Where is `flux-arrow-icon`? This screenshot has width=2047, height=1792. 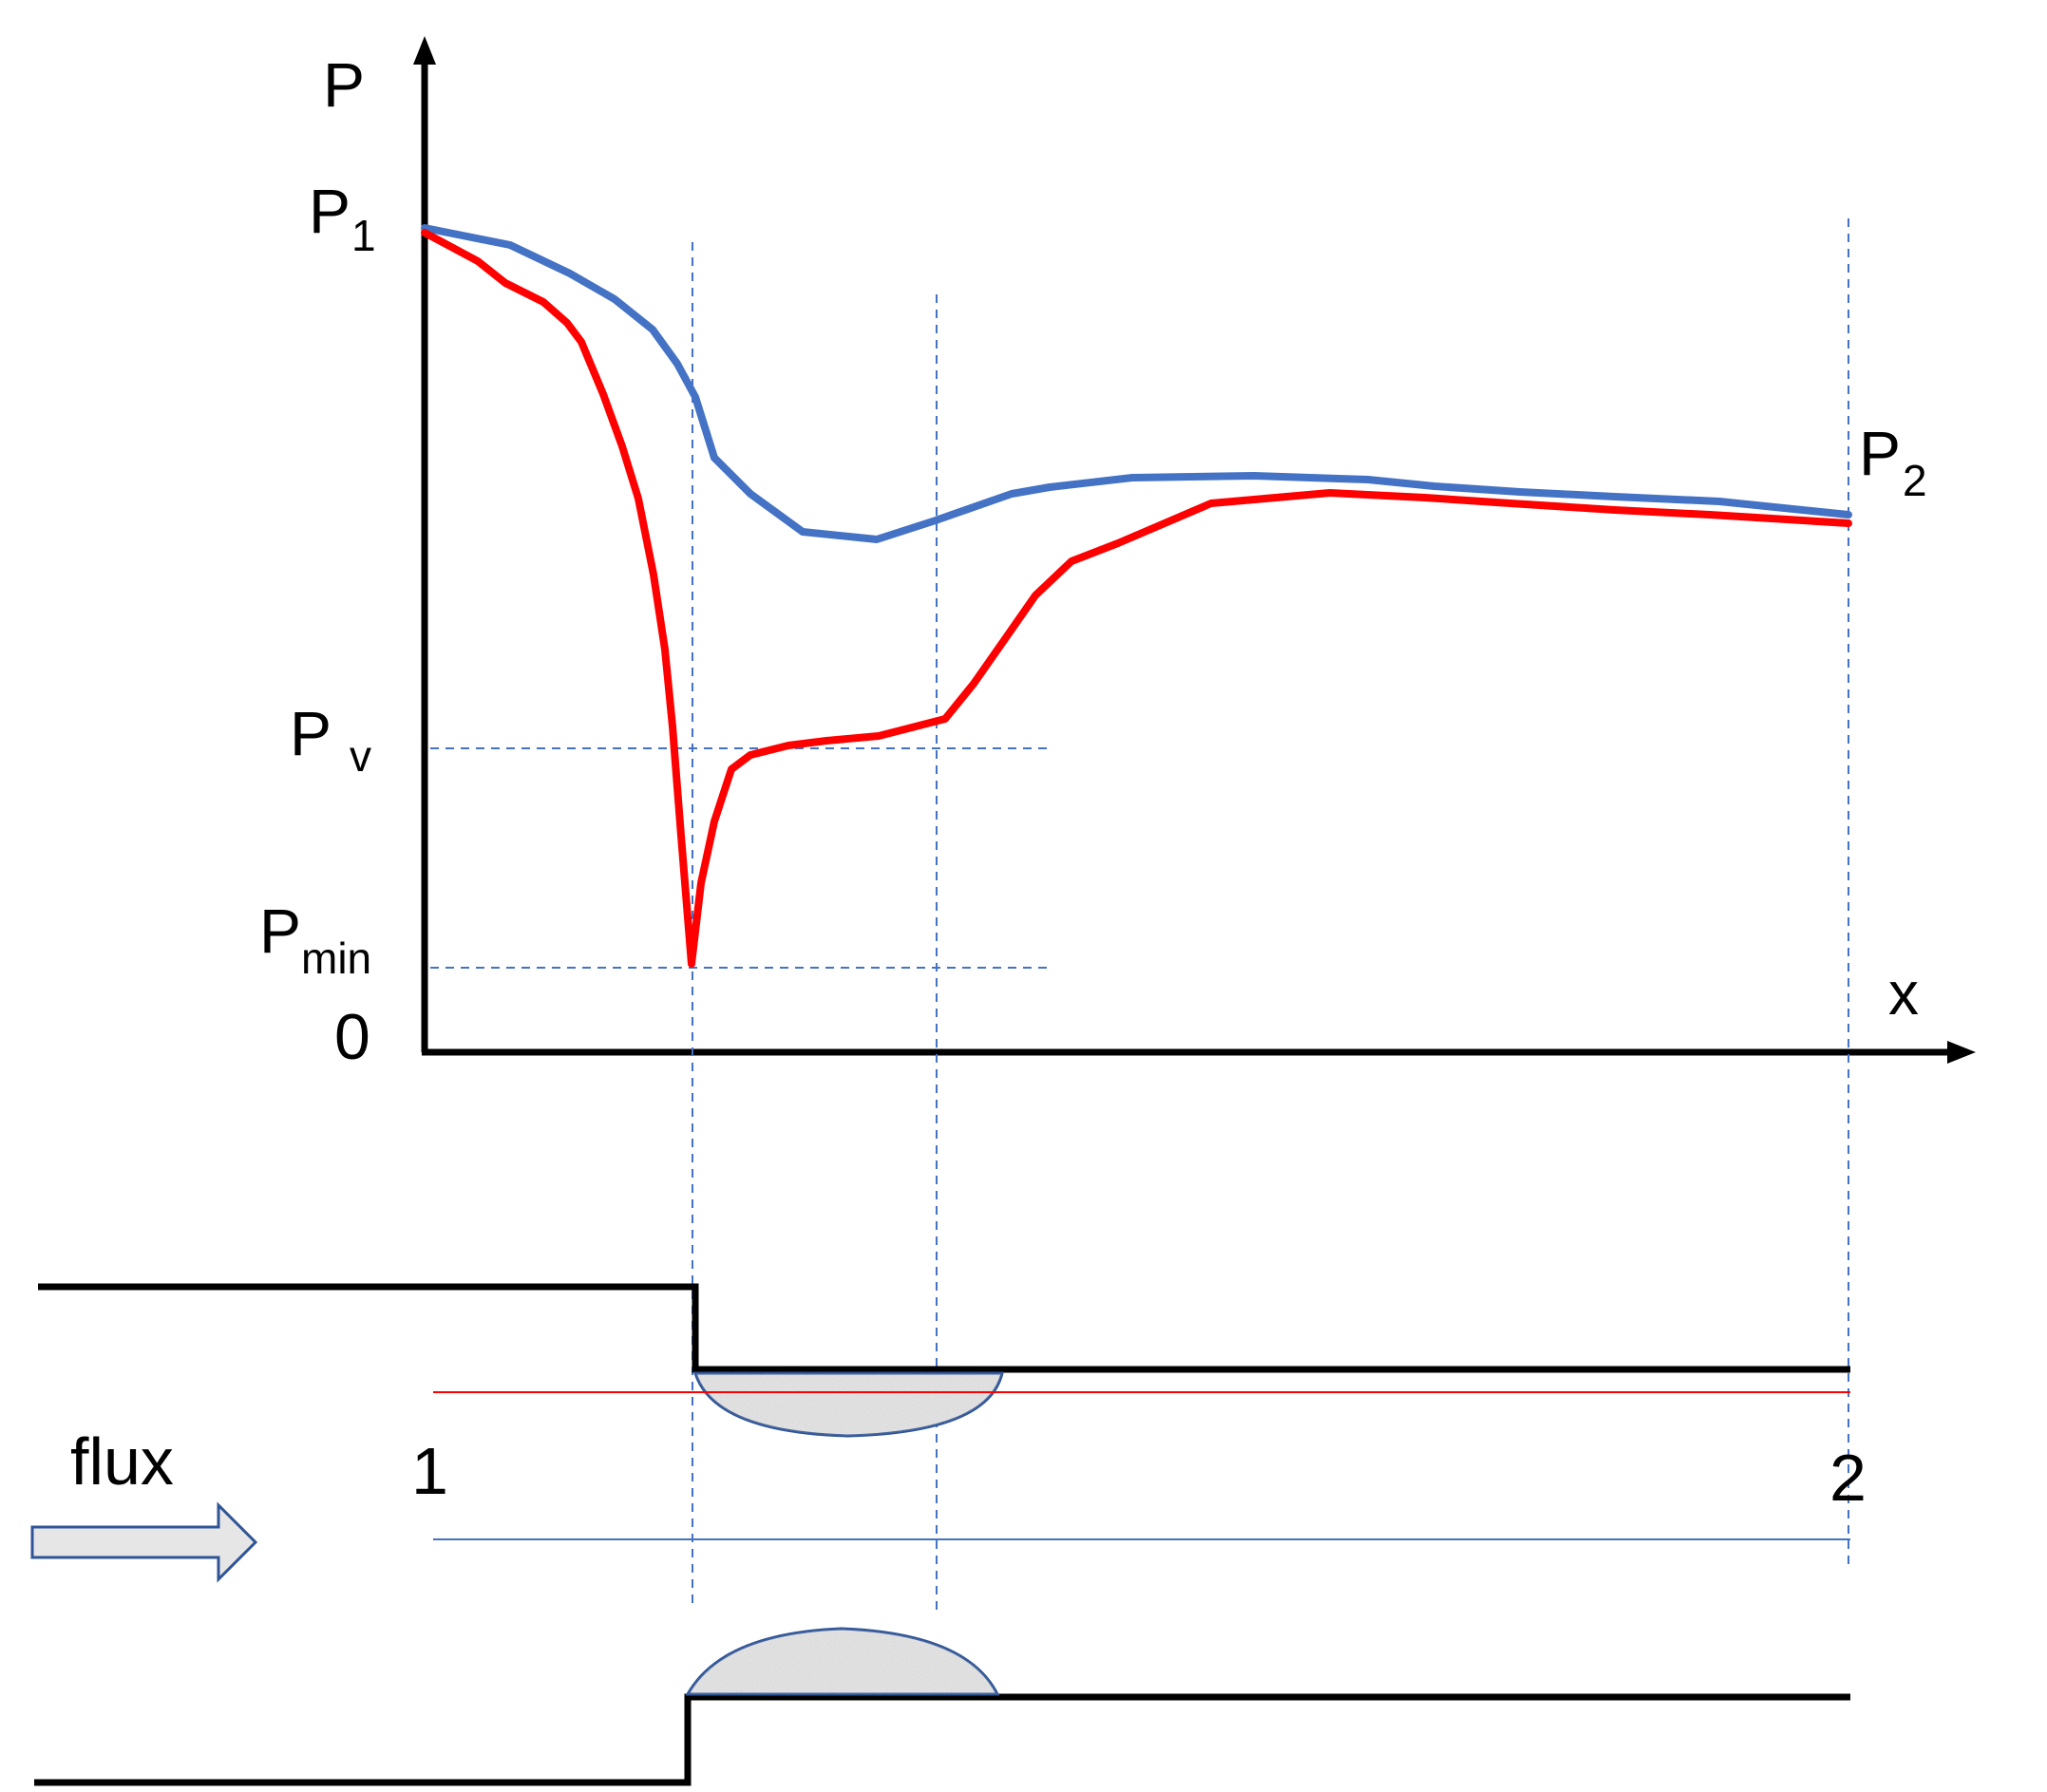 flux-arrow-icon is located at coordinates (144, 1542).